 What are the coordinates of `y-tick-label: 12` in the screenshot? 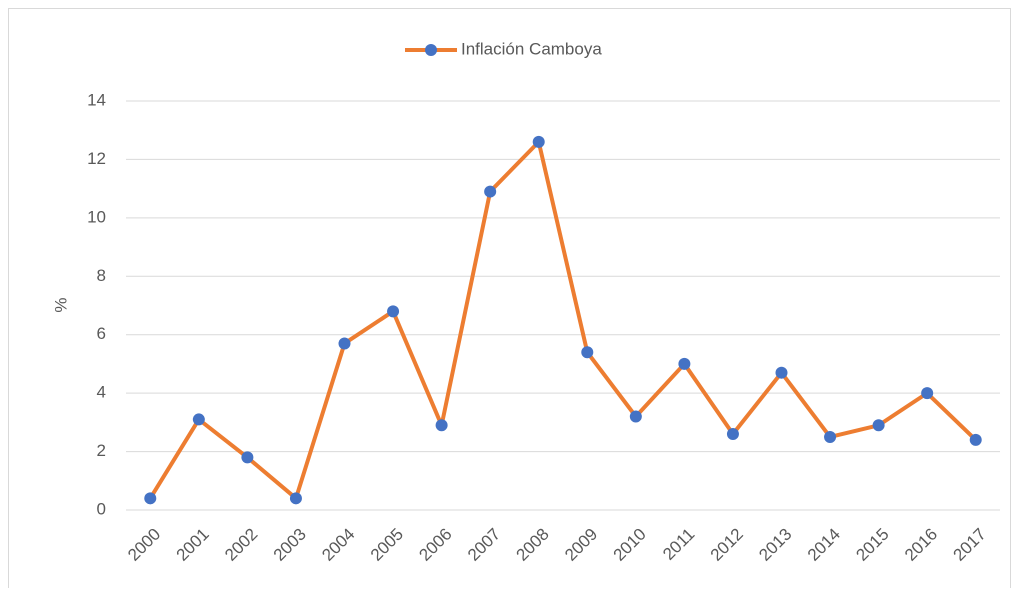 It's located at (96, 158).